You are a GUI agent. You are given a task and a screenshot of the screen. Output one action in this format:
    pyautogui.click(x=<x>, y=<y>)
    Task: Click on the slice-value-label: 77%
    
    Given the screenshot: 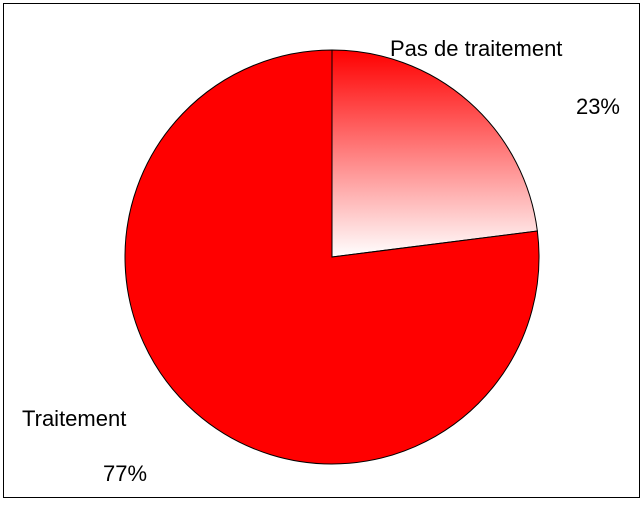 What is the action you would take?
    pyautogui.click(x=125, y=473)
    